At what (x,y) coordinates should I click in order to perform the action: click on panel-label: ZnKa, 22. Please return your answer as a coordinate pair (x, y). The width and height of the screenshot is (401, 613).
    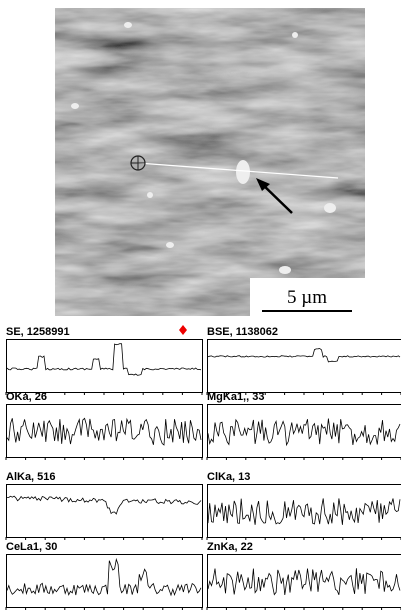
    Looking at the image, I should click on (230, 547).